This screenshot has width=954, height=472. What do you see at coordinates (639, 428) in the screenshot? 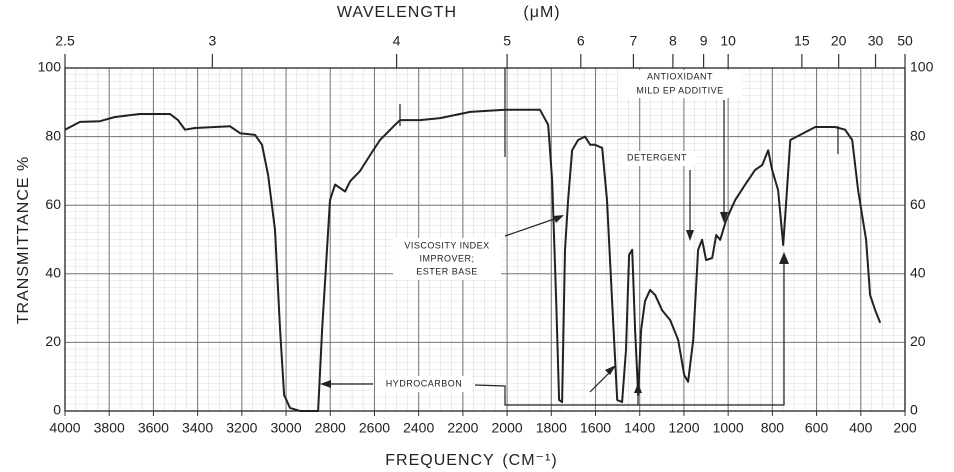
I see `x-tick-label: 1400` at bounding box center [639, 428].